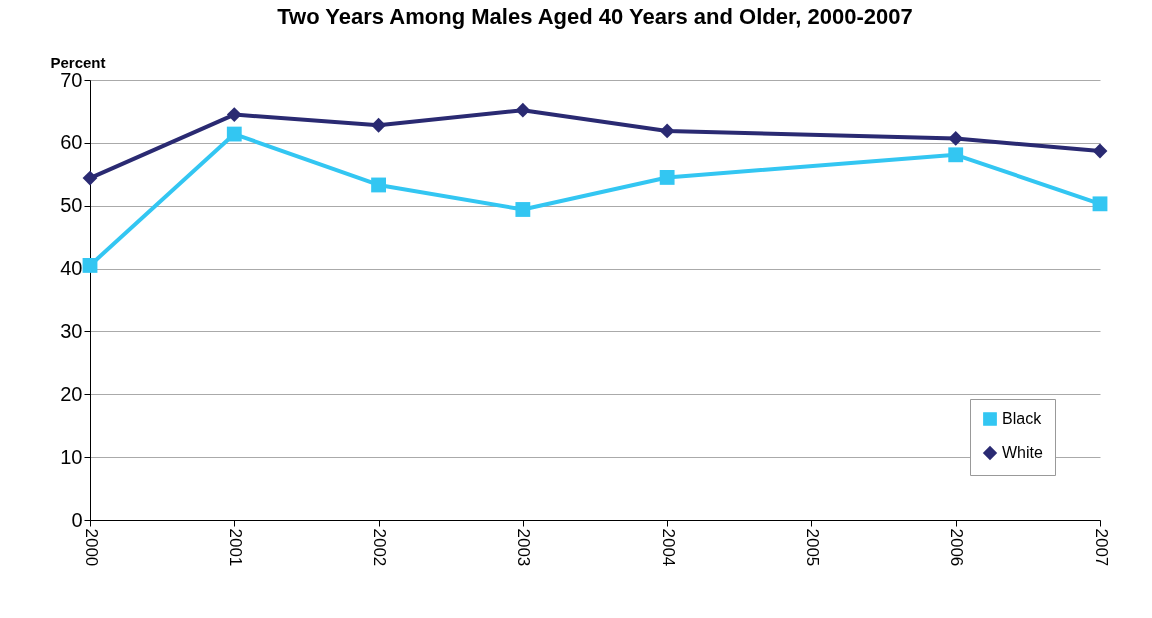  What do you see at coordinates (71, 268) in the screenshot?
I see `y-tick-label: 40` at bounding box center [71, 268].